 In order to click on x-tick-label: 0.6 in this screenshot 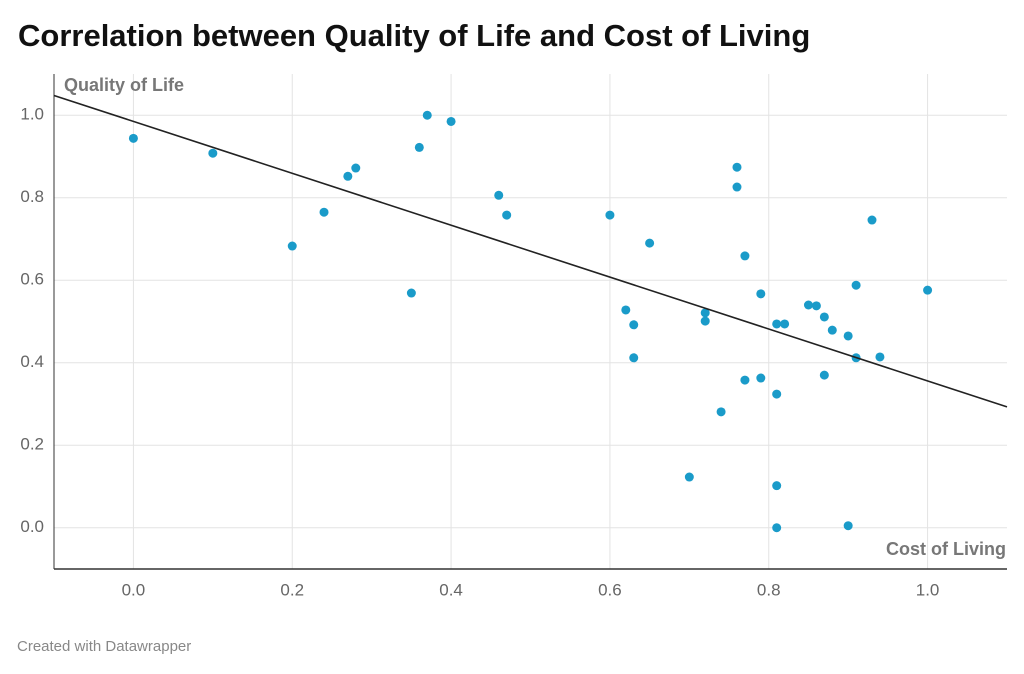, I will do `click(610, 589)`.